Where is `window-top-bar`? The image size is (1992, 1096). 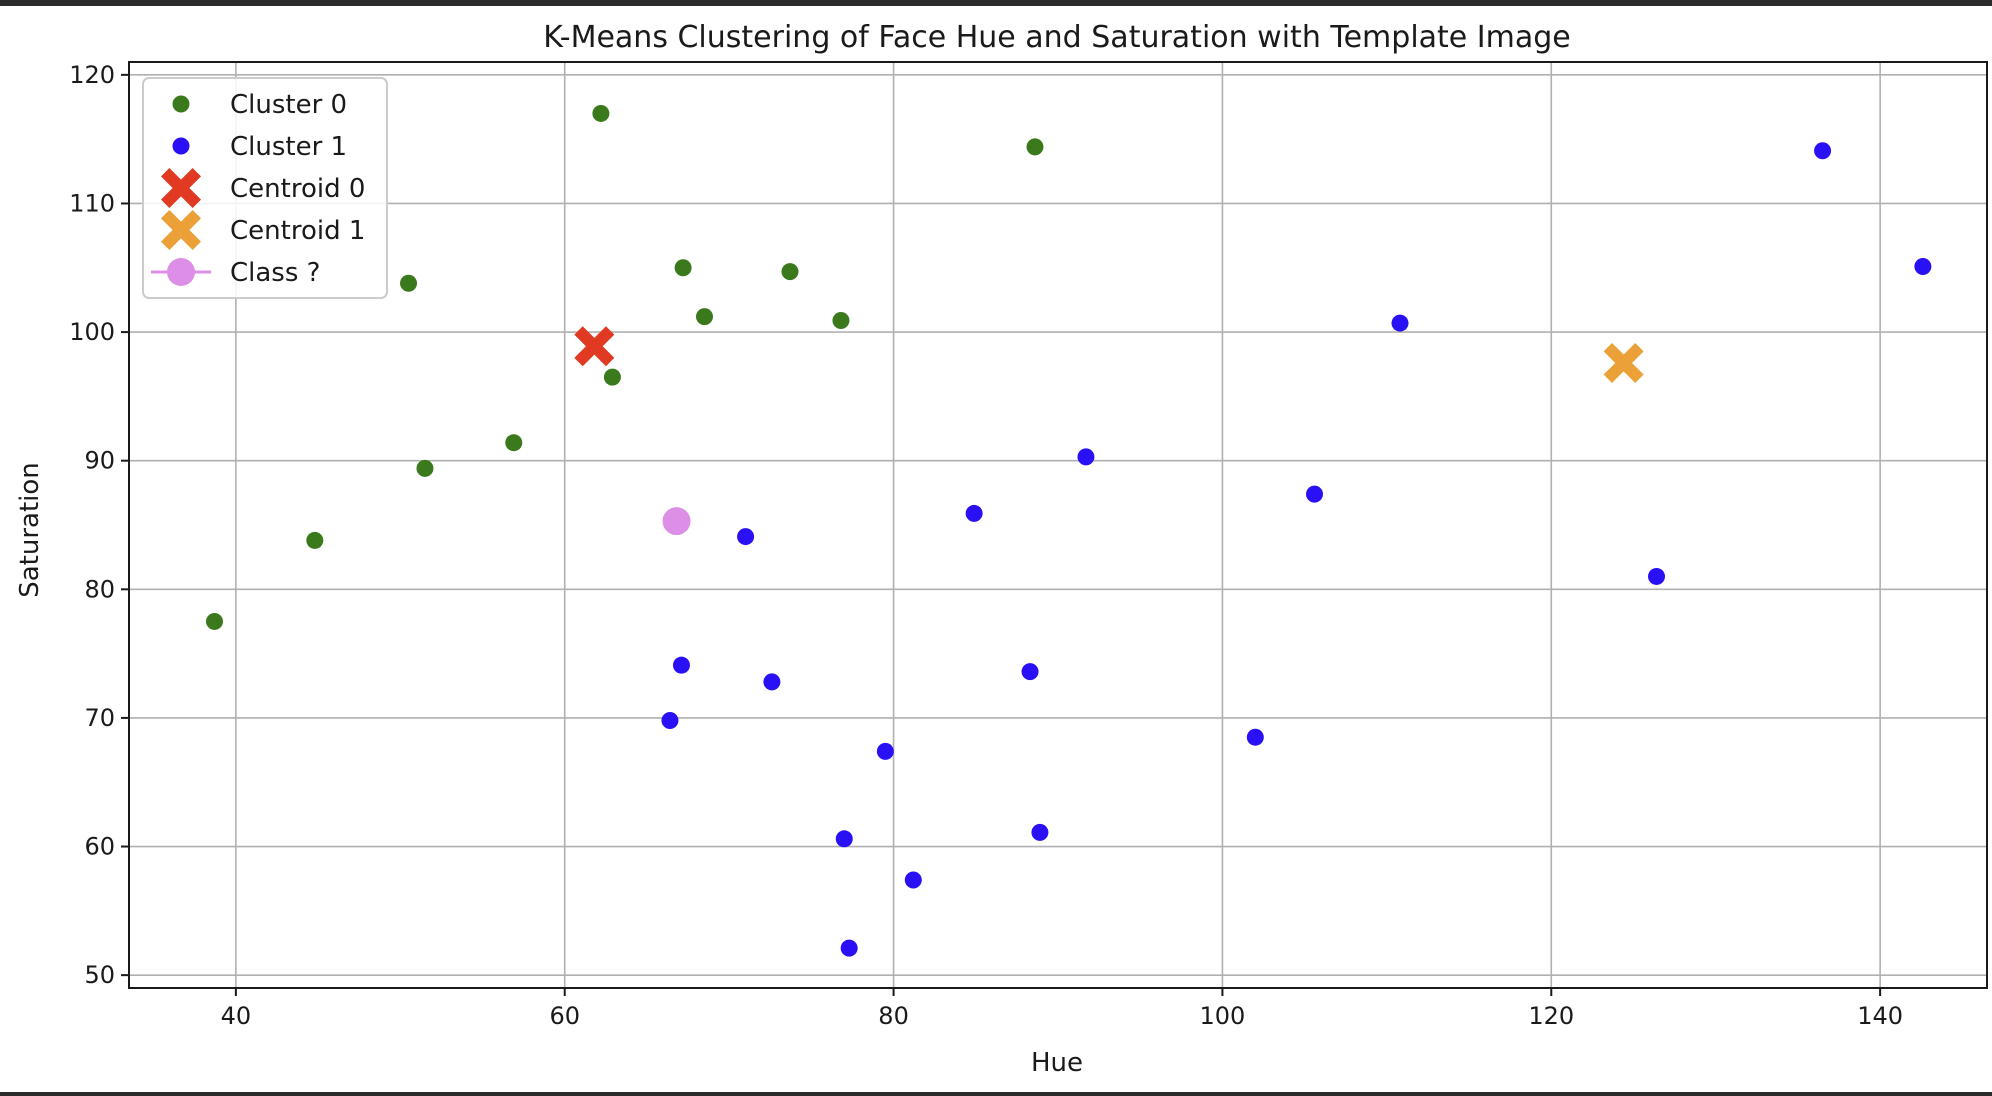 window-top-bar is located at coordinates (996, 3).